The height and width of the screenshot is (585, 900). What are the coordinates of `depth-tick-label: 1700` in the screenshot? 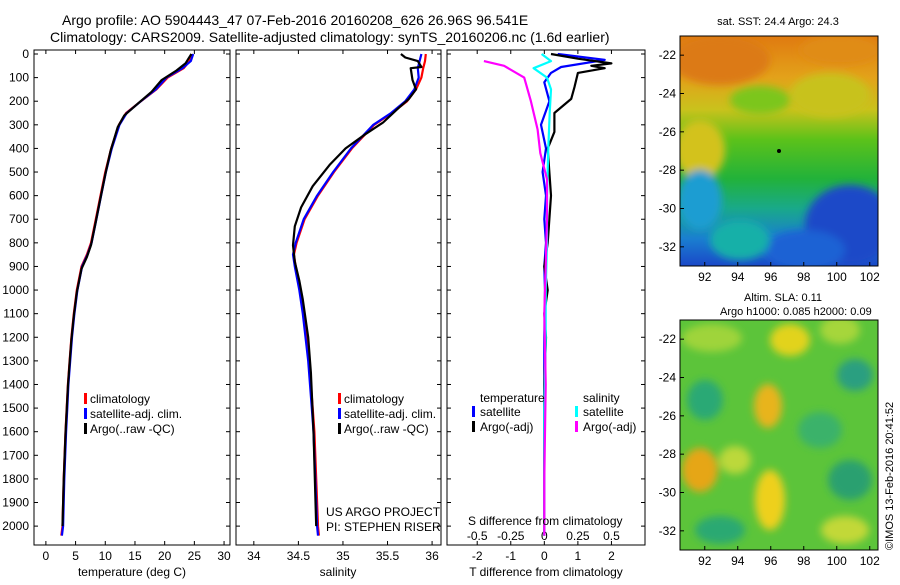 It's located at (15, 455).